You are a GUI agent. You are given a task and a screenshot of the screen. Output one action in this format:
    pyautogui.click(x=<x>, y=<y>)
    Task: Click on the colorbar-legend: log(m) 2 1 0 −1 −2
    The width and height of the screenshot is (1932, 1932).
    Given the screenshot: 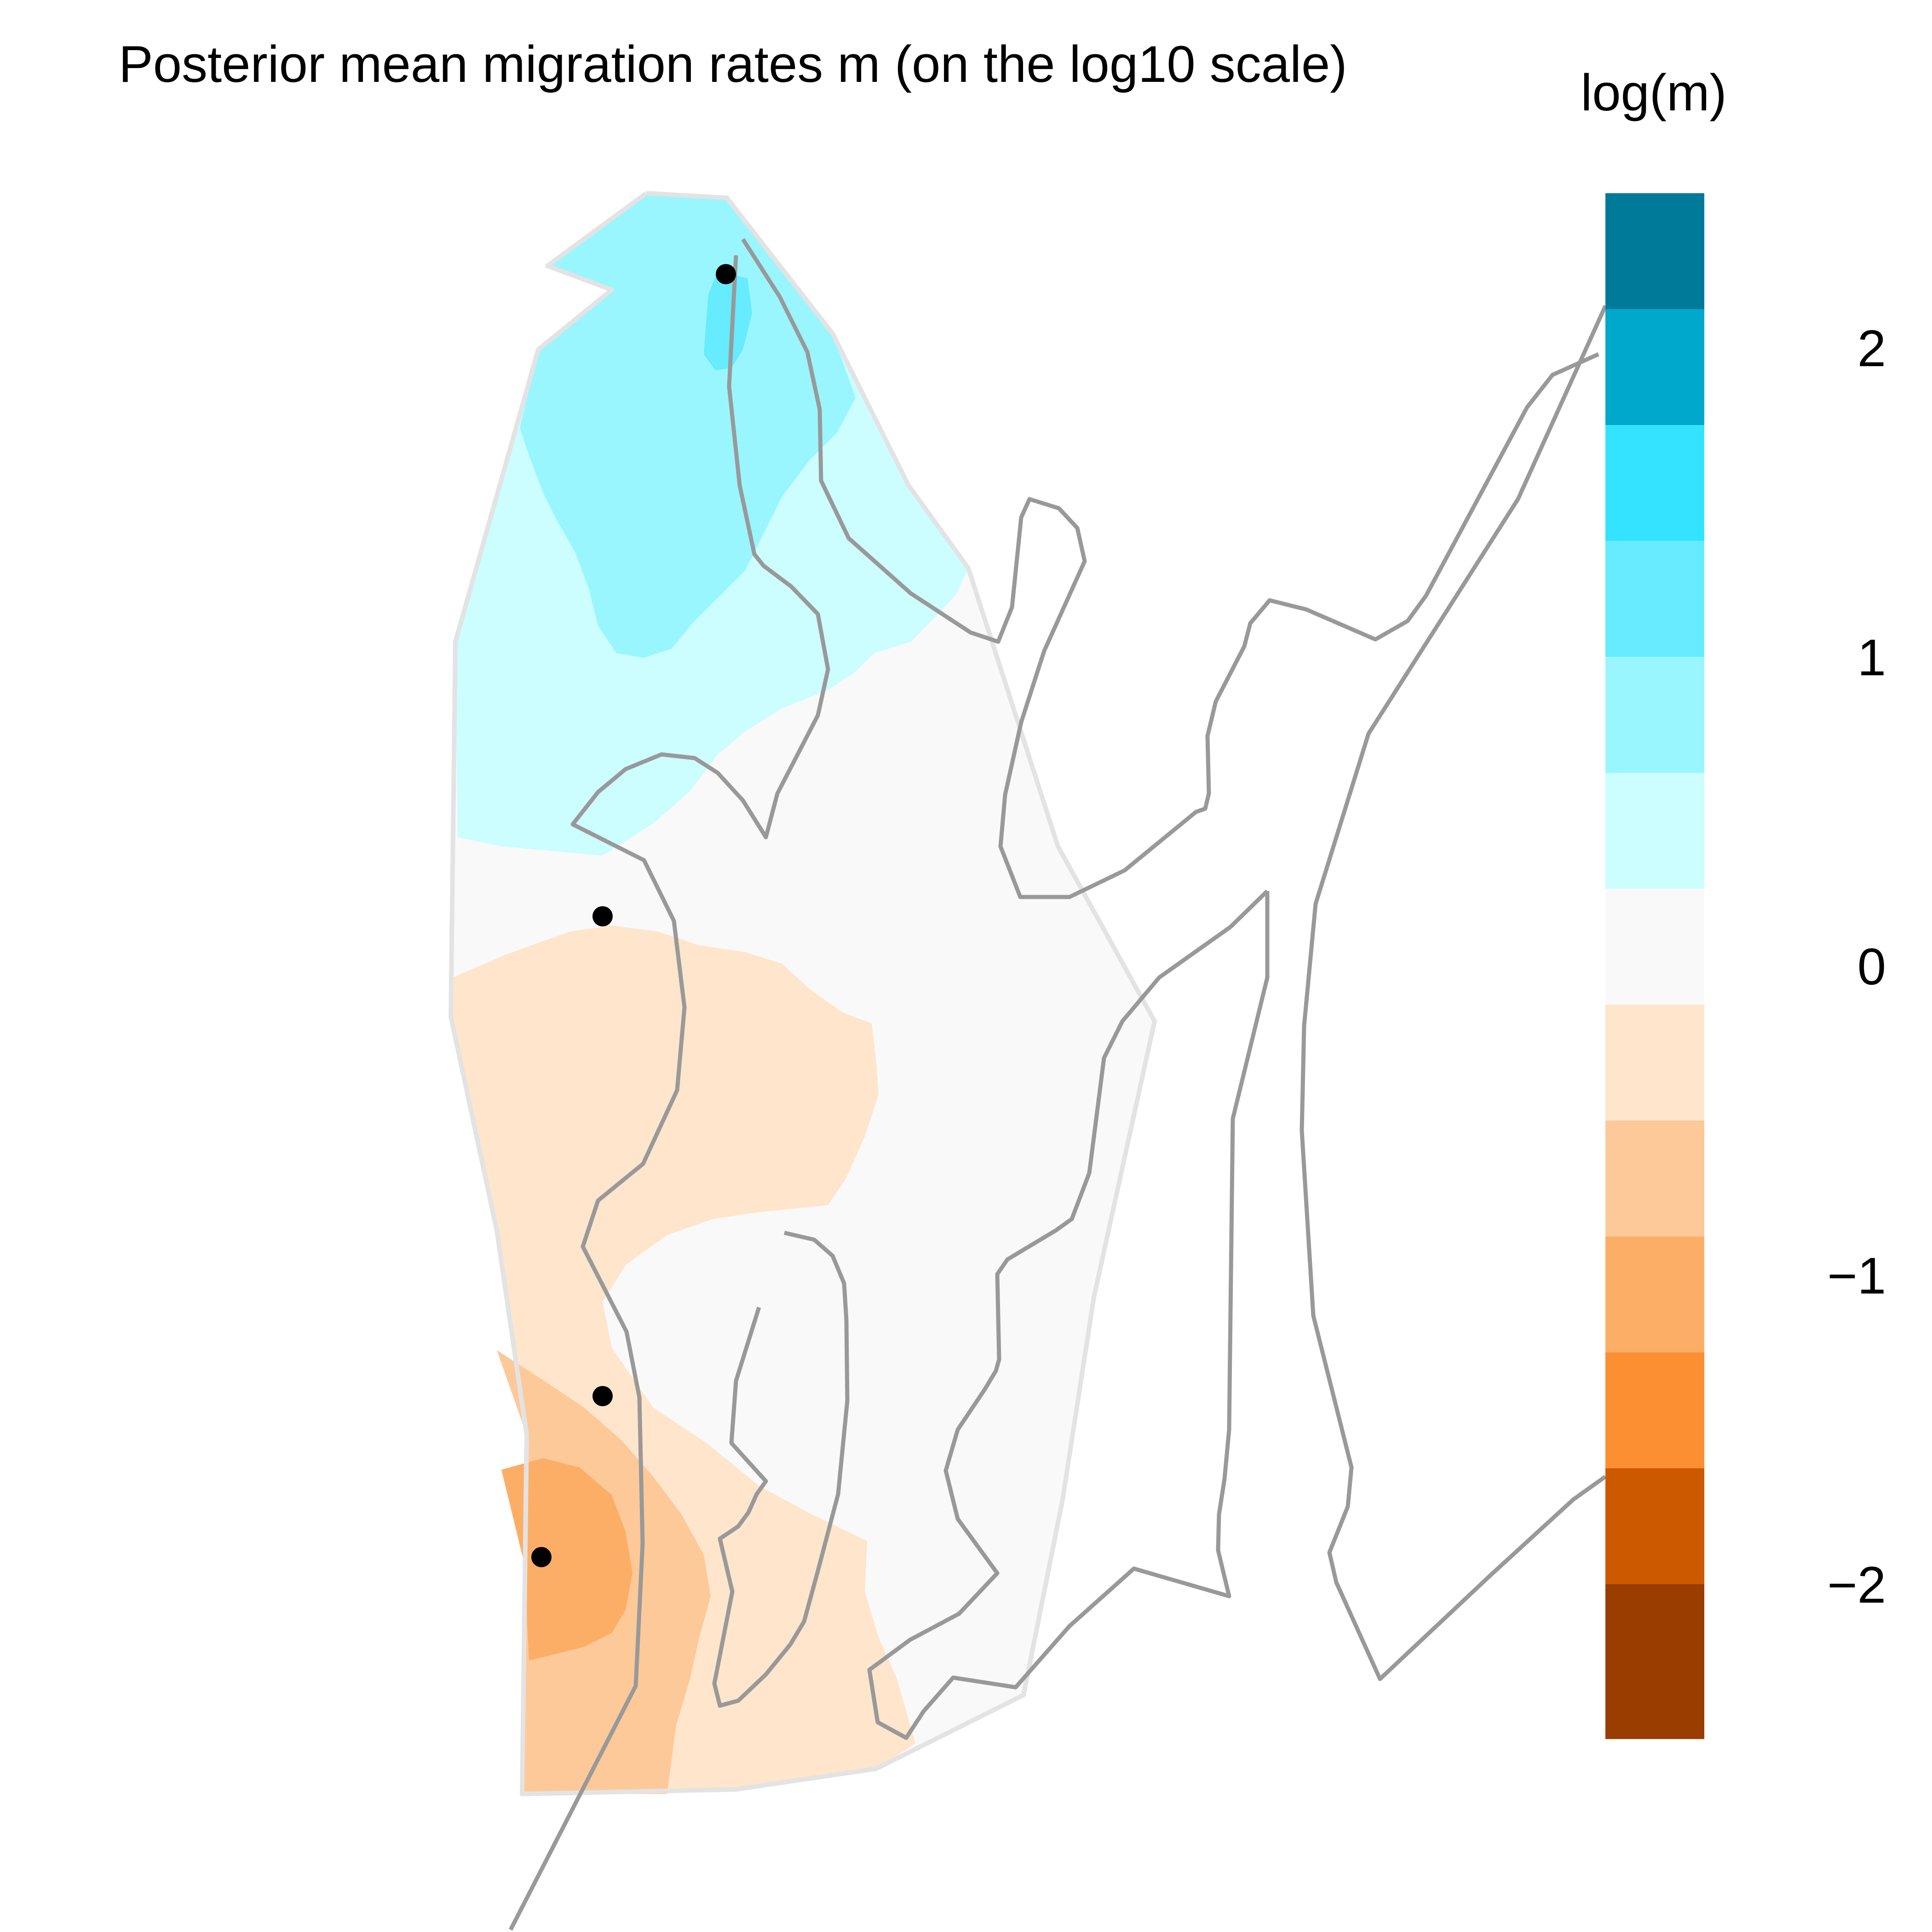 What is the action you would take?
    pyautogui.click(x=1733, y=901)
    